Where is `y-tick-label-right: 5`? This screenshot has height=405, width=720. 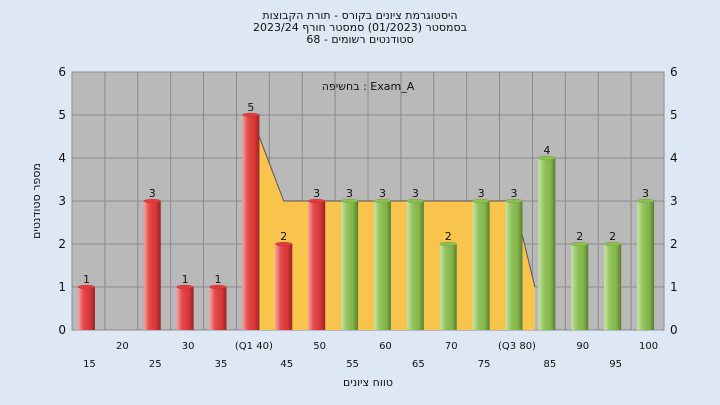
y-tick-label-right: 5 is located at coordinates (674, 115).